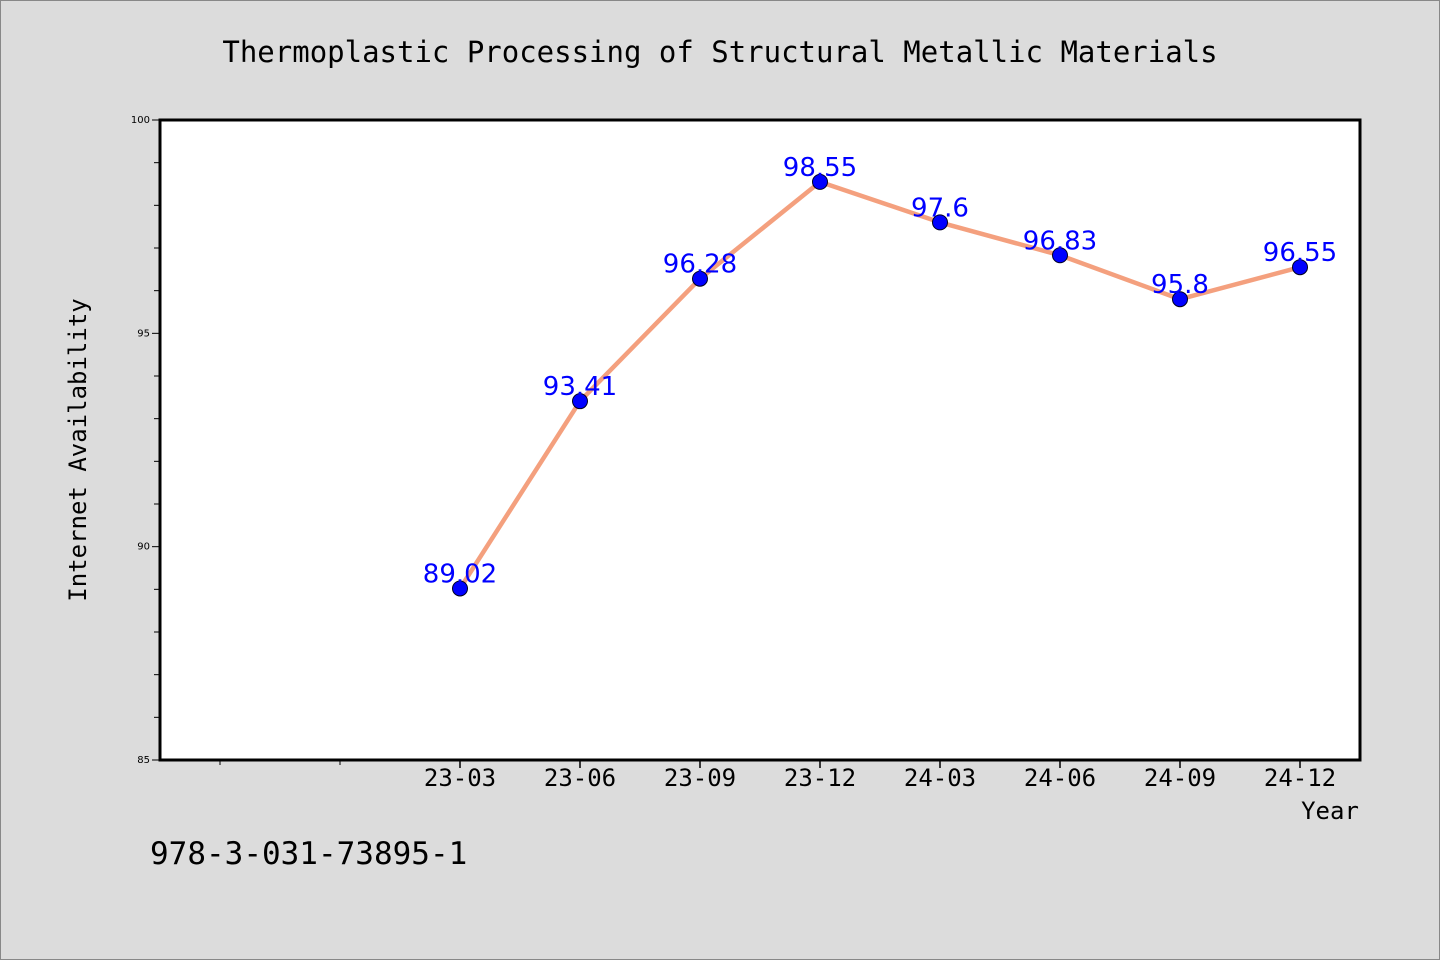 Image resolution: width=1440 pixels, height=960 pixels. What do you see at coordinates (140, 120) in the screenshot?
I see `y-tick-label: 100` at bounding box center [140, 120].